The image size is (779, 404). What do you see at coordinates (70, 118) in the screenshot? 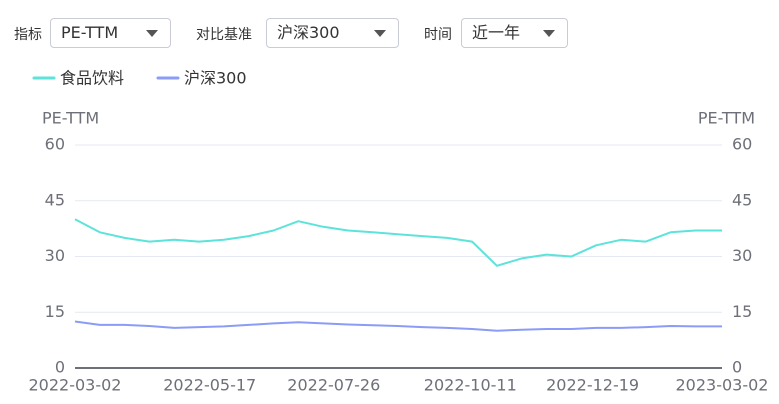
I see `y-axis-label: PE-TTM` at bounding box center [70, 118].